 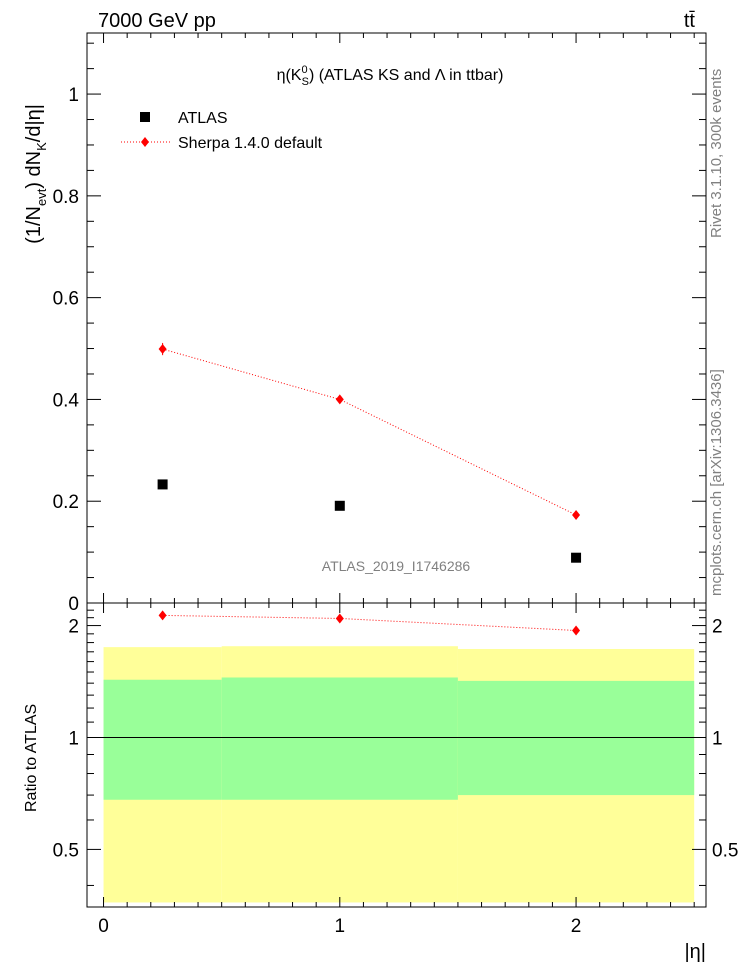 What do you see at coordinates (103, 926) in the screenshot?
I see `x-tick-label: 0` at bounding box center [103, 926].